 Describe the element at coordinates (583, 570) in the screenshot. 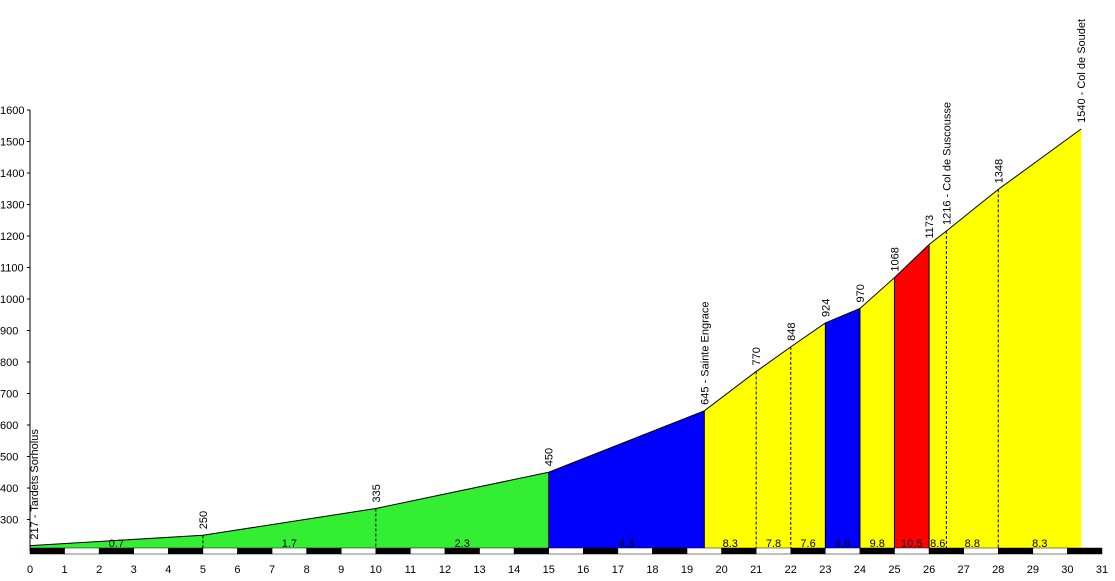

I see `x-tick-label: 16` at that location.